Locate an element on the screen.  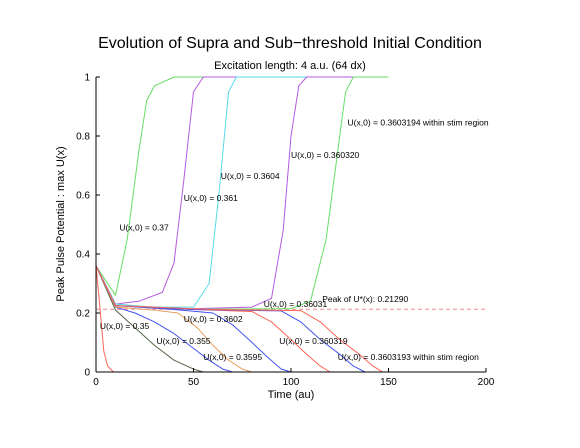
y-tick-label: 0.6 is located at coordinates (83, 196).